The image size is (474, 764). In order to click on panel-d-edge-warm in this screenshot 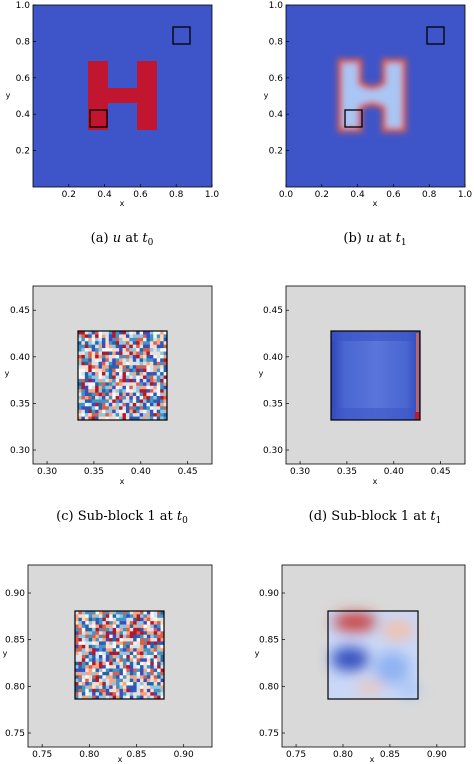, I will do `click(417, 376)`.